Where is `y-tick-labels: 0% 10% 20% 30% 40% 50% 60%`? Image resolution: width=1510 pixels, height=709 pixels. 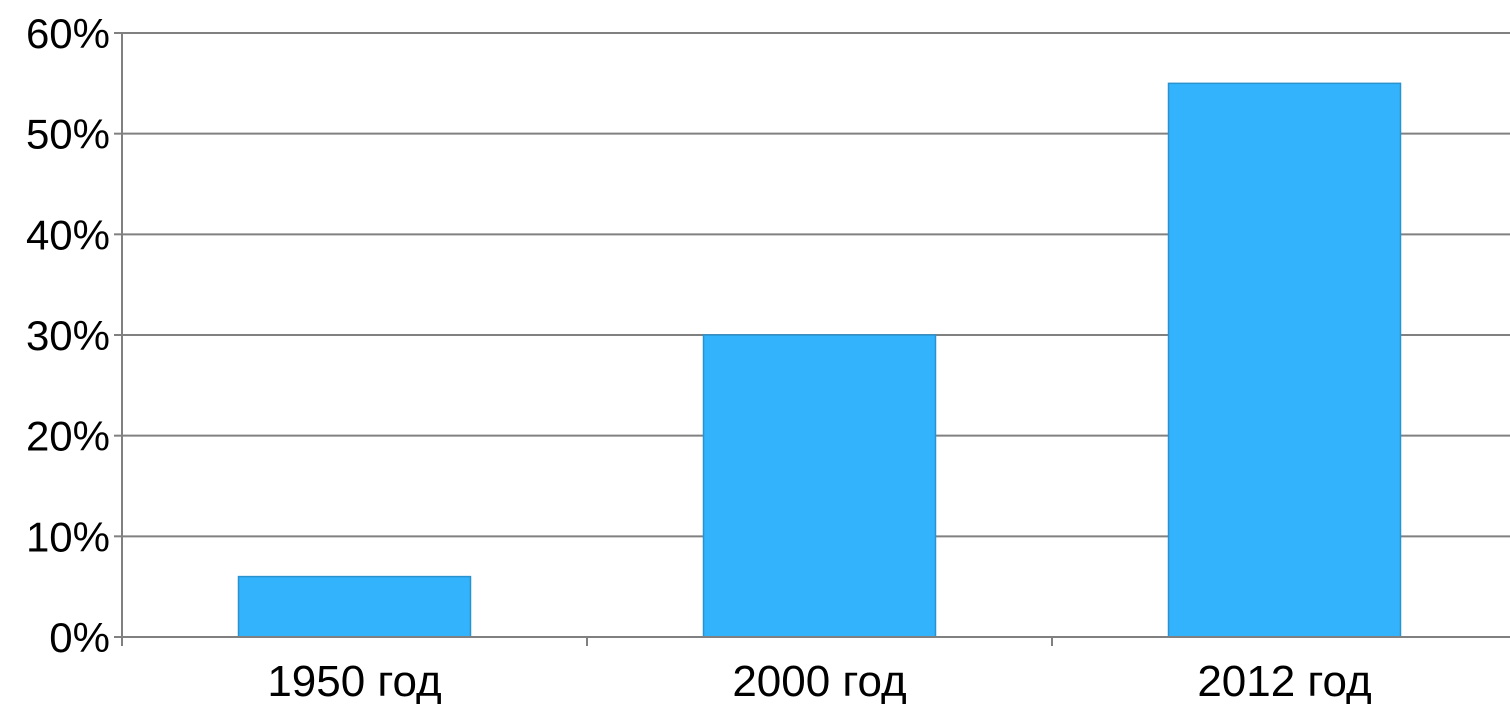 y-tick-labels: 0% 10% 20% 30% 40% 50% 60% is located at coordinates (68, 335).